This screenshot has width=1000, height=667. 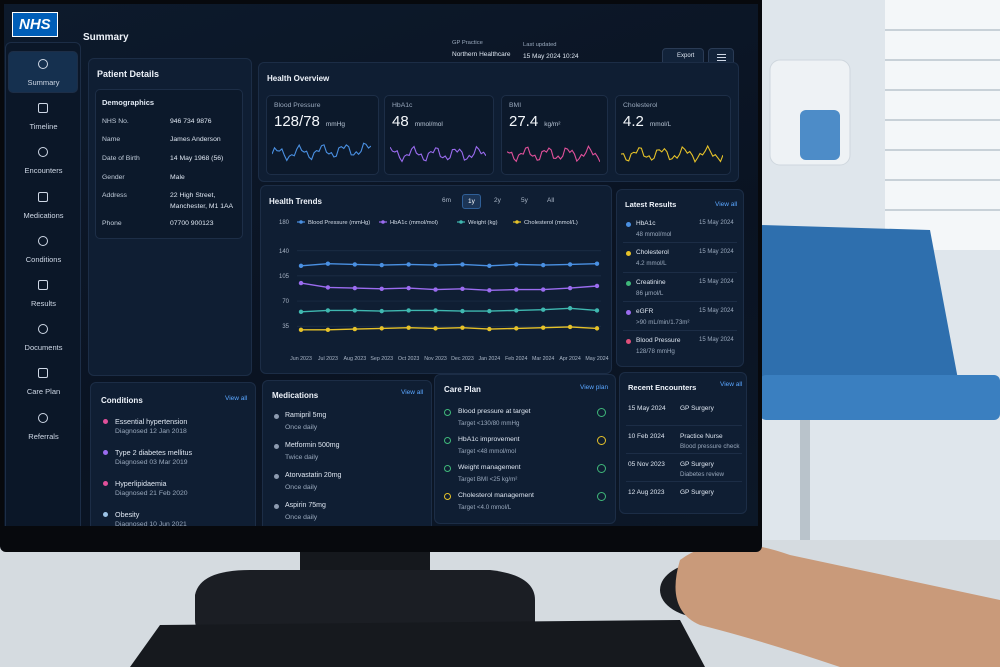 I want to click on metric-card: Cholesterol 4.2 mmol/L, so click(x=673, y=135).